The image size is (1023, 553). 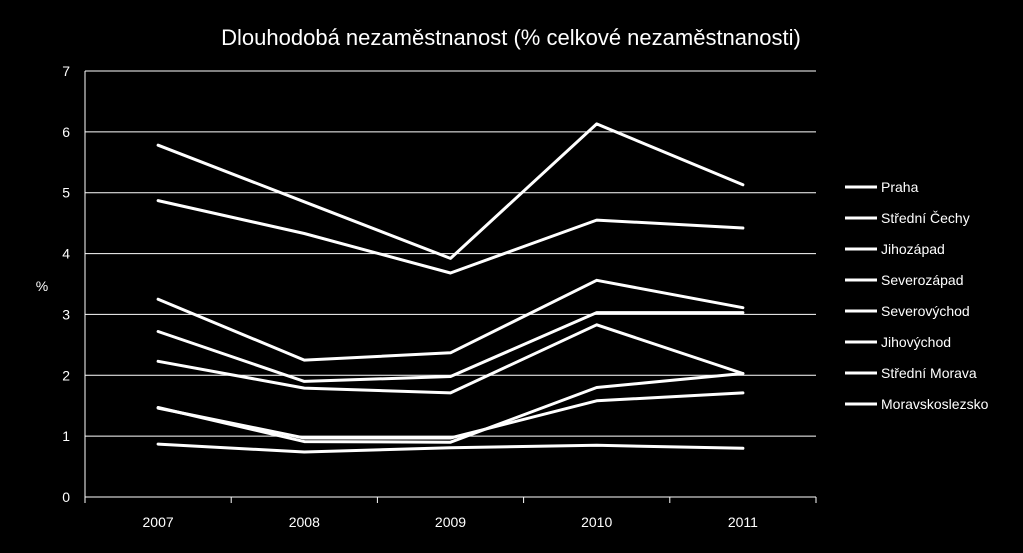 What do you see at coordinates (66, 132) in the screenshot?
I see `y-tick-label-6: 6` at bounding box center [66, 132].